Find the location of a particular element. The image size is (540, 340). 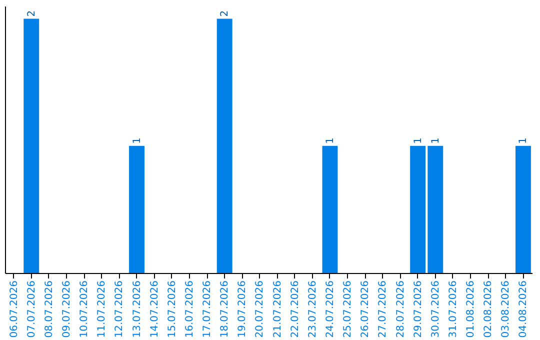

x-tick-label: 17.07.2026 is located at coordinates (208, 309).